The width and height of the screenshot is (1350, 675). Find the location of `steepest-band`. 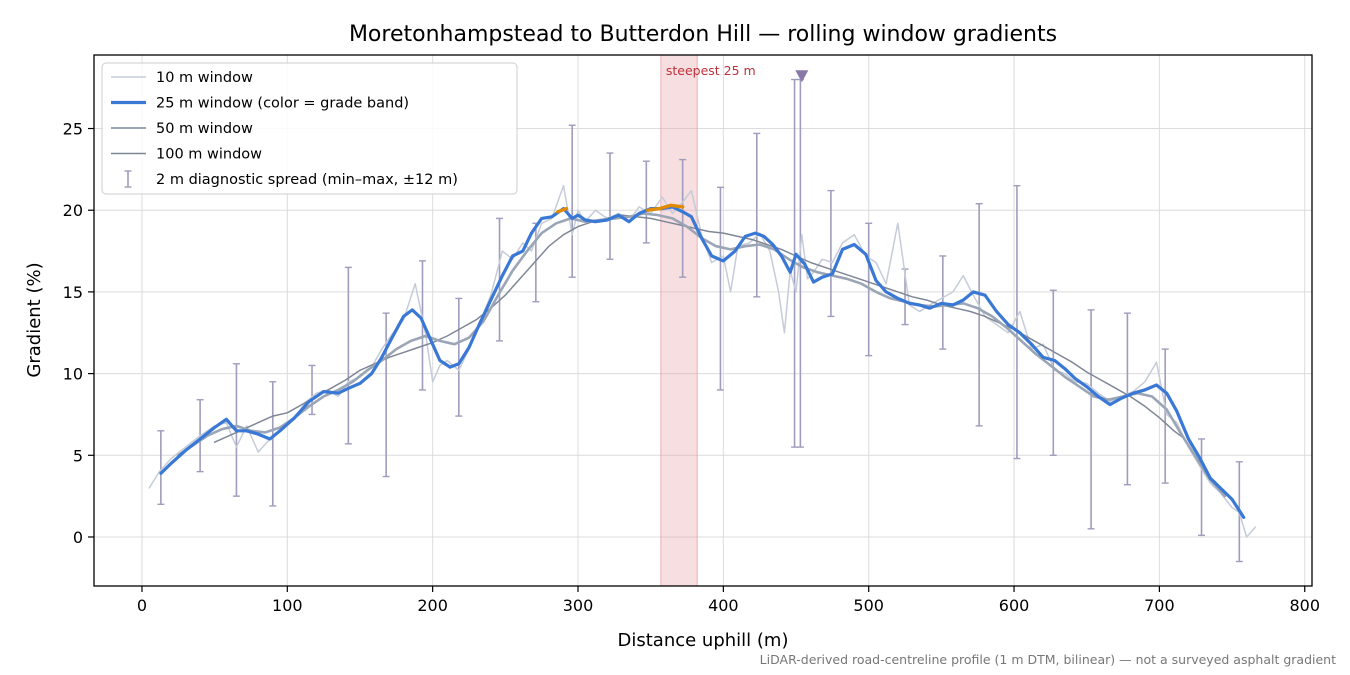

steepest-band is located at coordinates (679, 320).